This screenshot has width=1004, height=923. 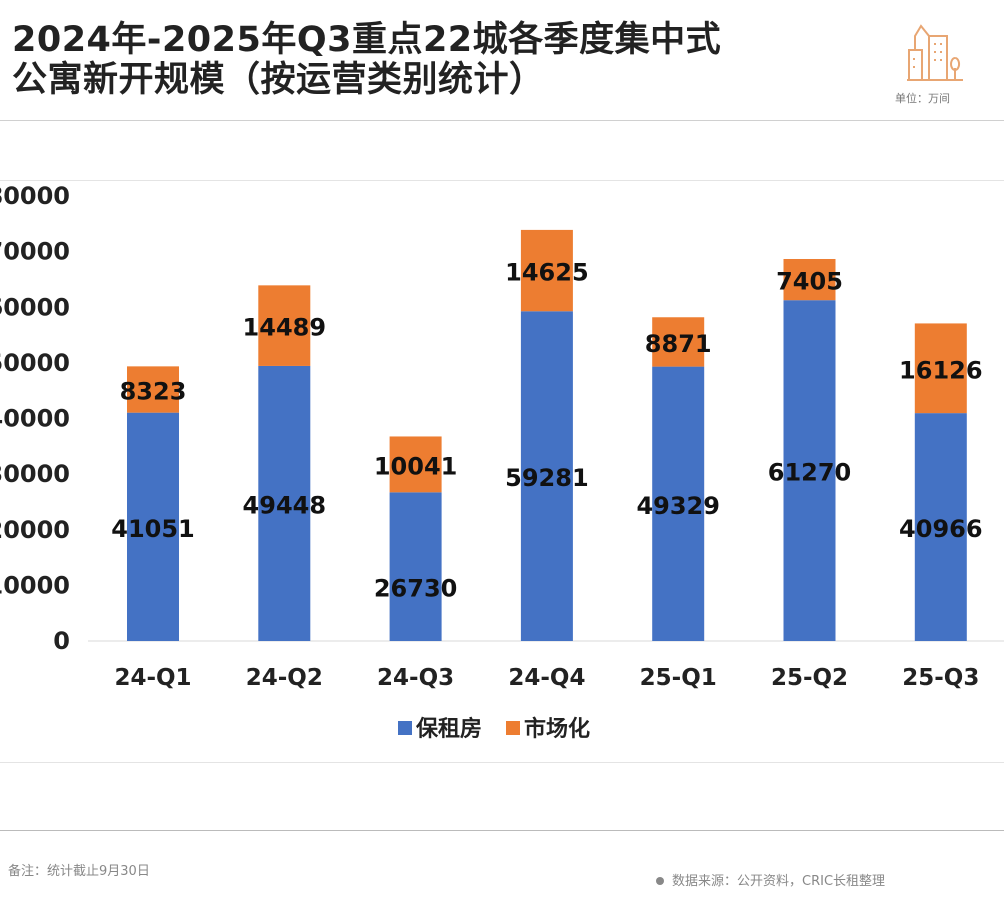 I want to click on x-tick-label: 25-Q2, so click(x=809, y=678).